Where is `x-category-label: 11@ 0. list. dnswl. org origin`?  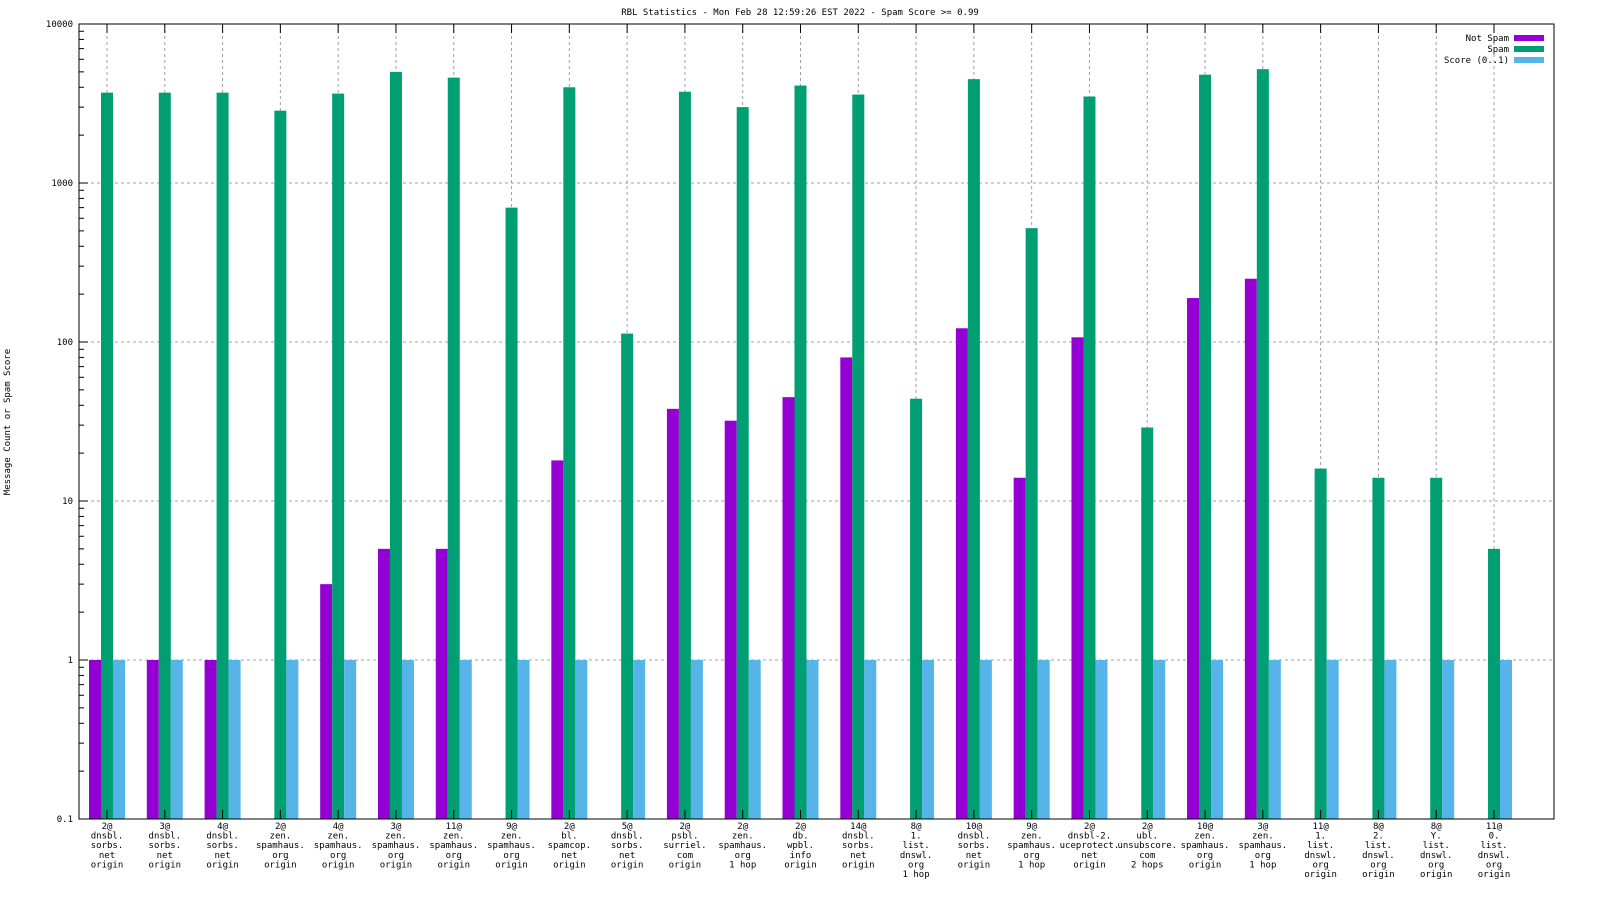 x-category-label: 11@ 0. list. dnswl. org origin is located at coordinates (1494, 851).